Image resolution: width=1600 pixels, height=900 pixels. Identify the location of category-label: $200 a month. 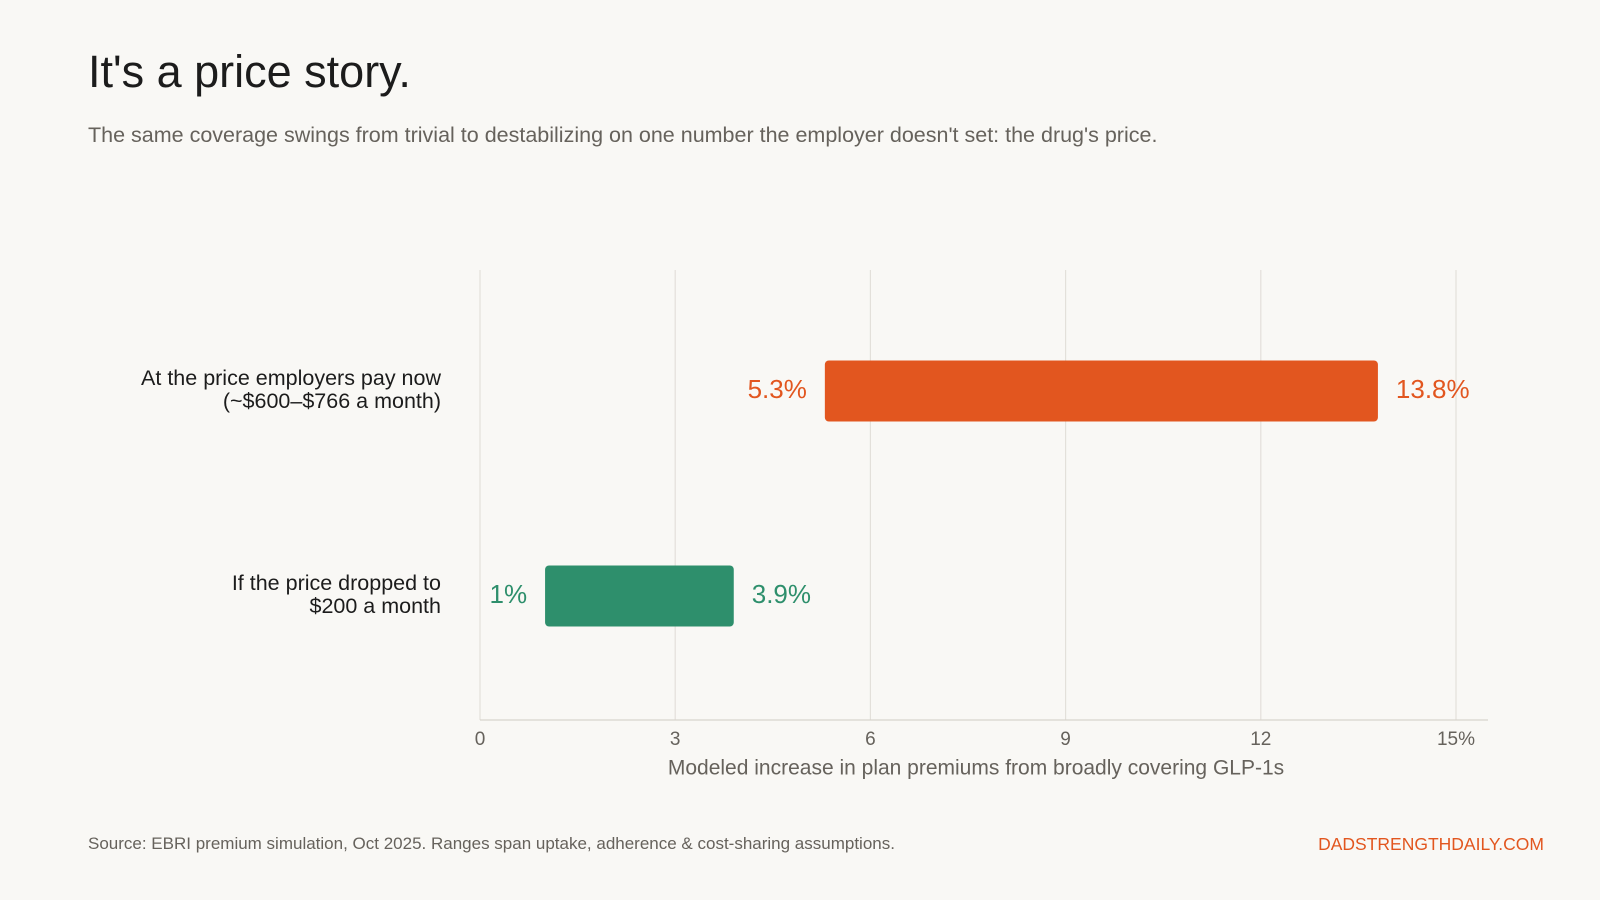
(376, 606).